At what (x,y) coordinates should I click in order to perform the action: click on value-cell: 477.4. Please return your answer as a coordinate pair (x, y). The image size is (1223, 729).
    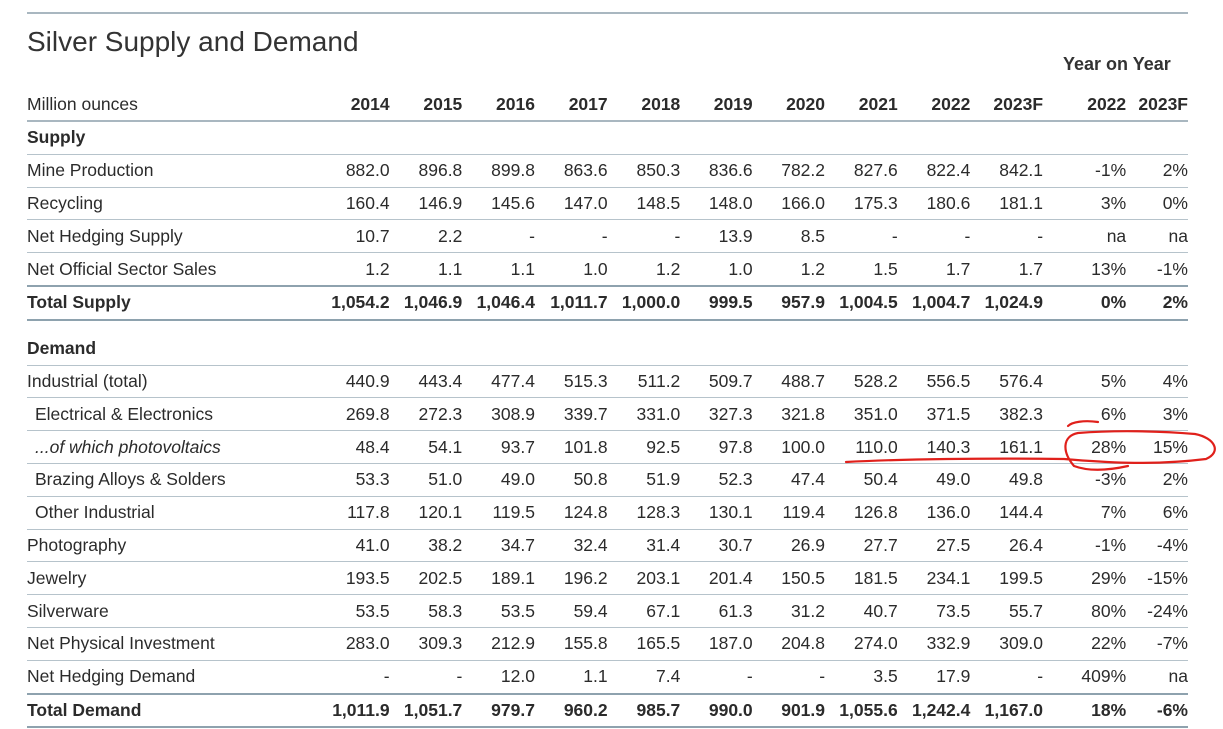
    Looking at the image, I should click on (498, 382).